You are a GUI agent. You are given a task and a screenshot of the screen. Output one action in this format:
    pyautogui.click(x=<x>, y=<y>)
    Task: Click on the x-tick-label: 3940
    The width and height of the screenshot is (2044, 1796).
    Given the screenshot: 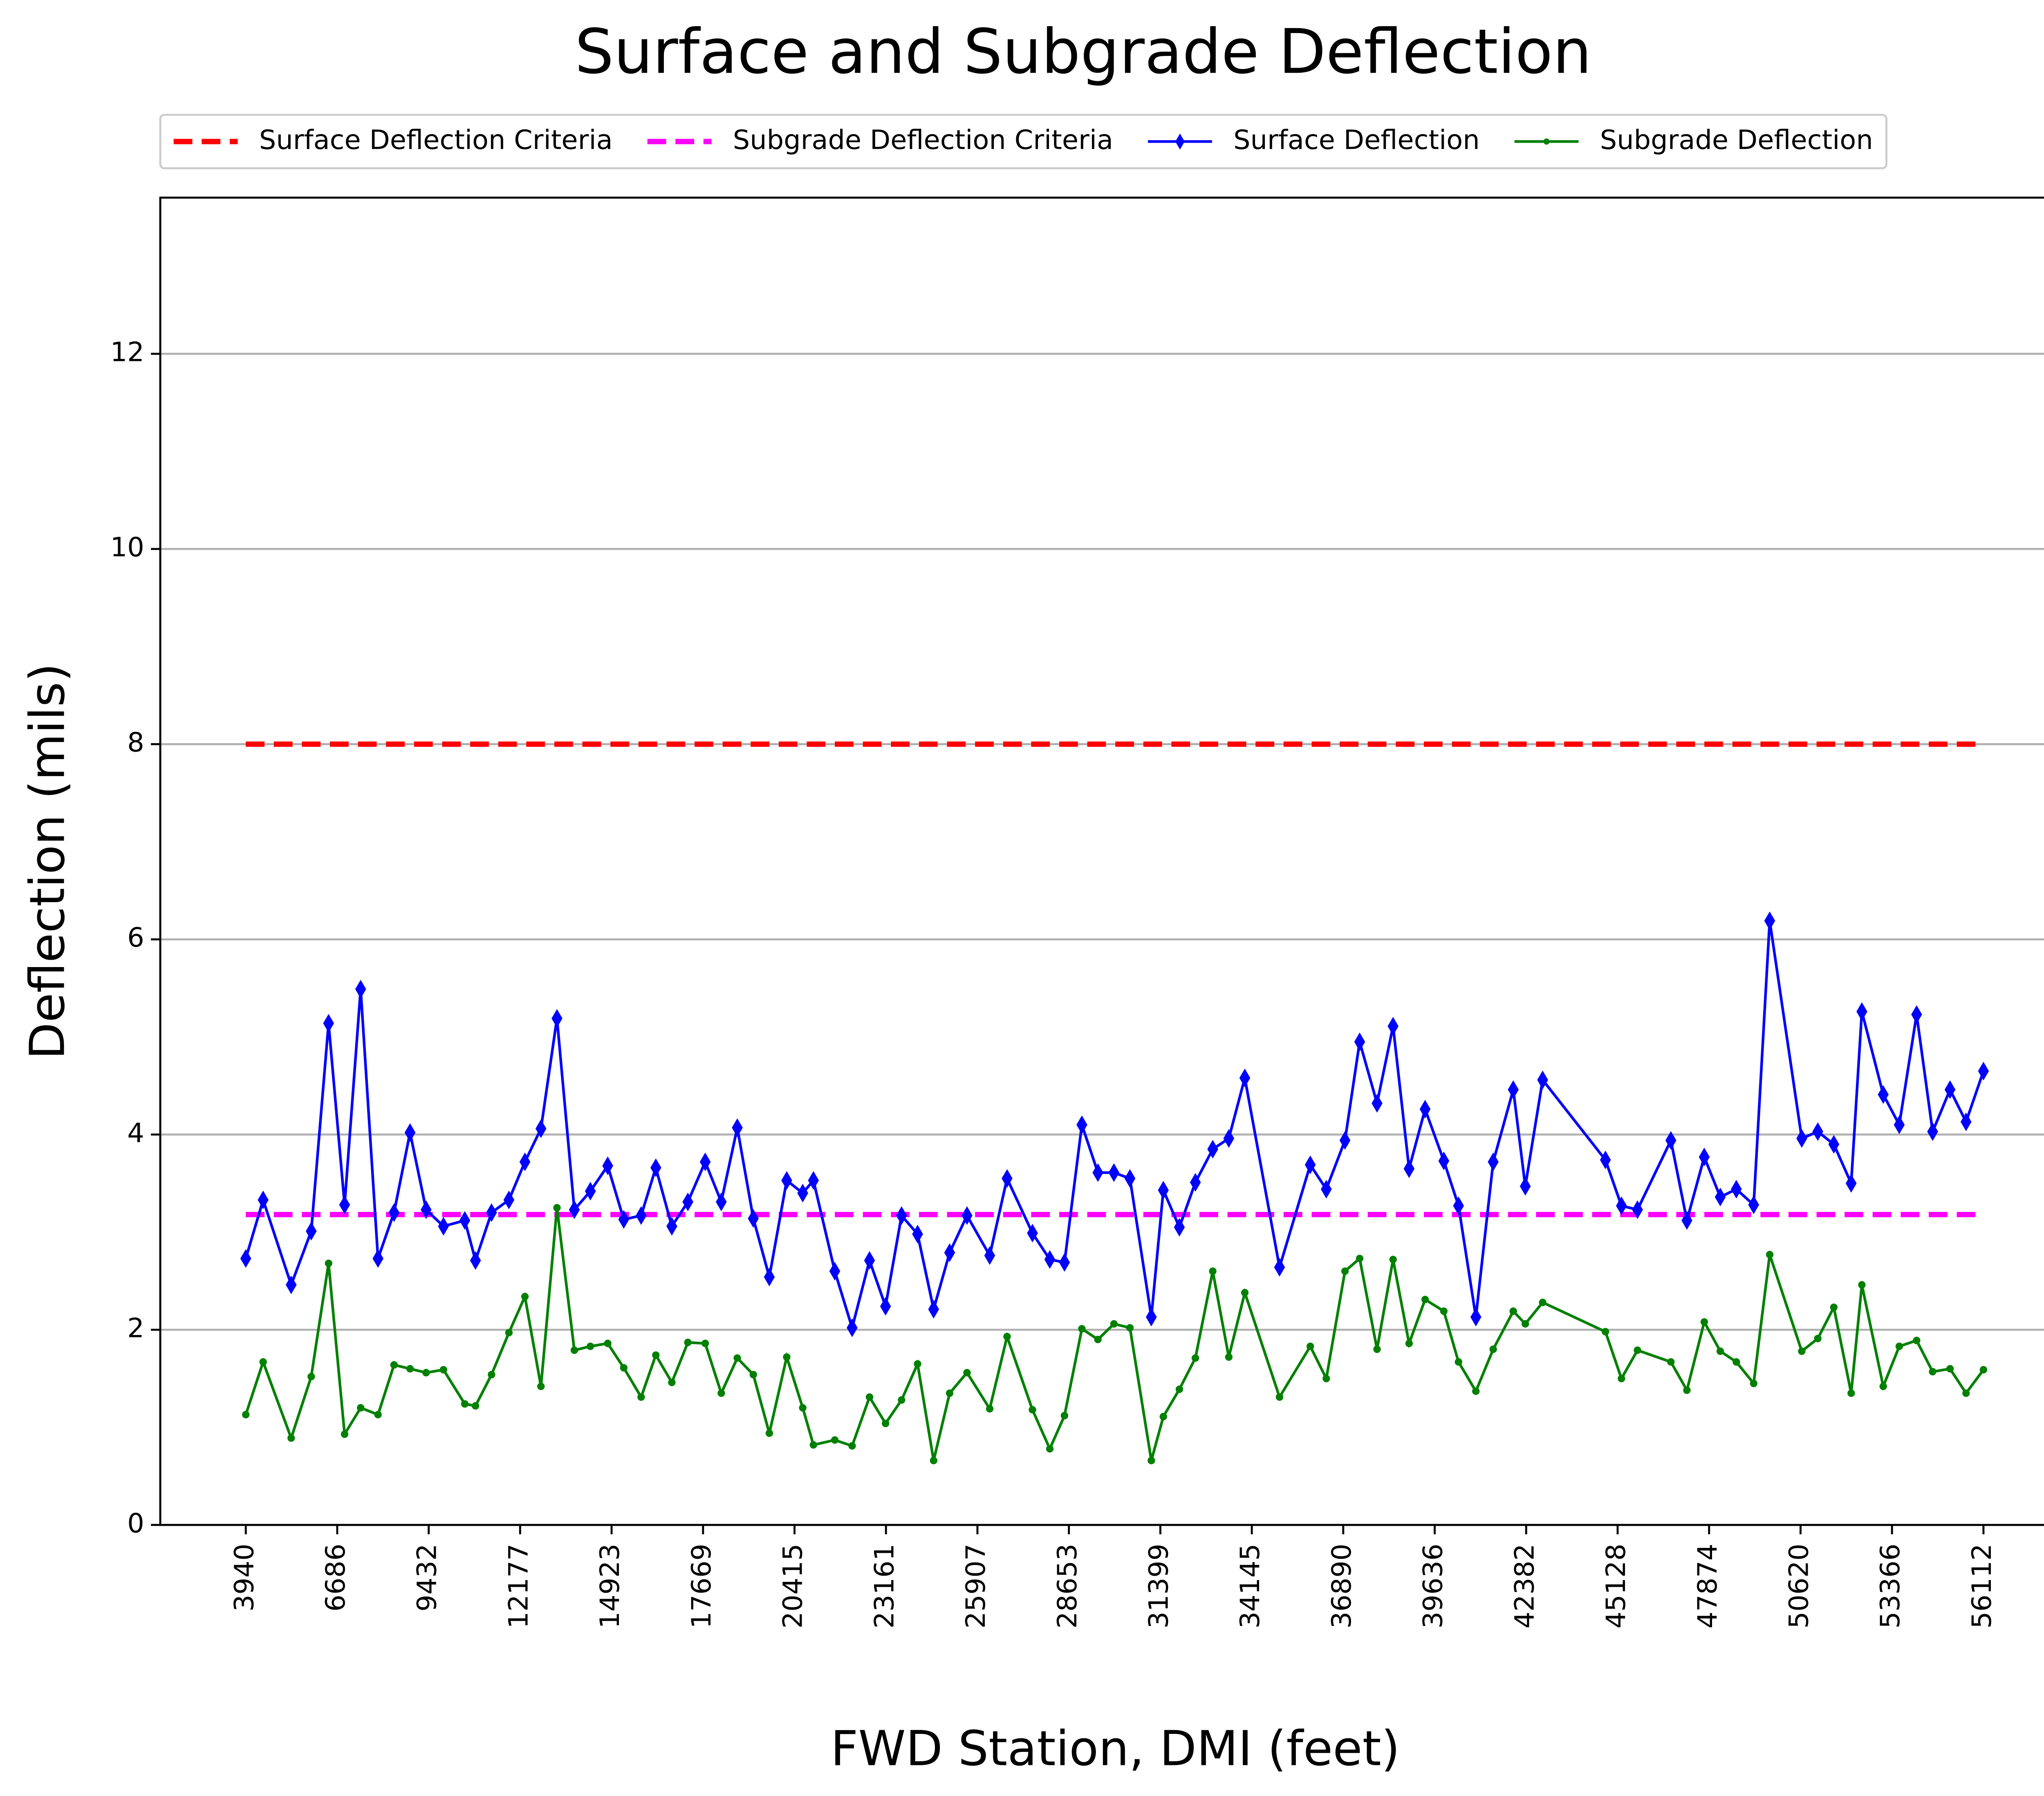 What is the action you would take?
    pyautogui.click(x=244, y=1578)
    